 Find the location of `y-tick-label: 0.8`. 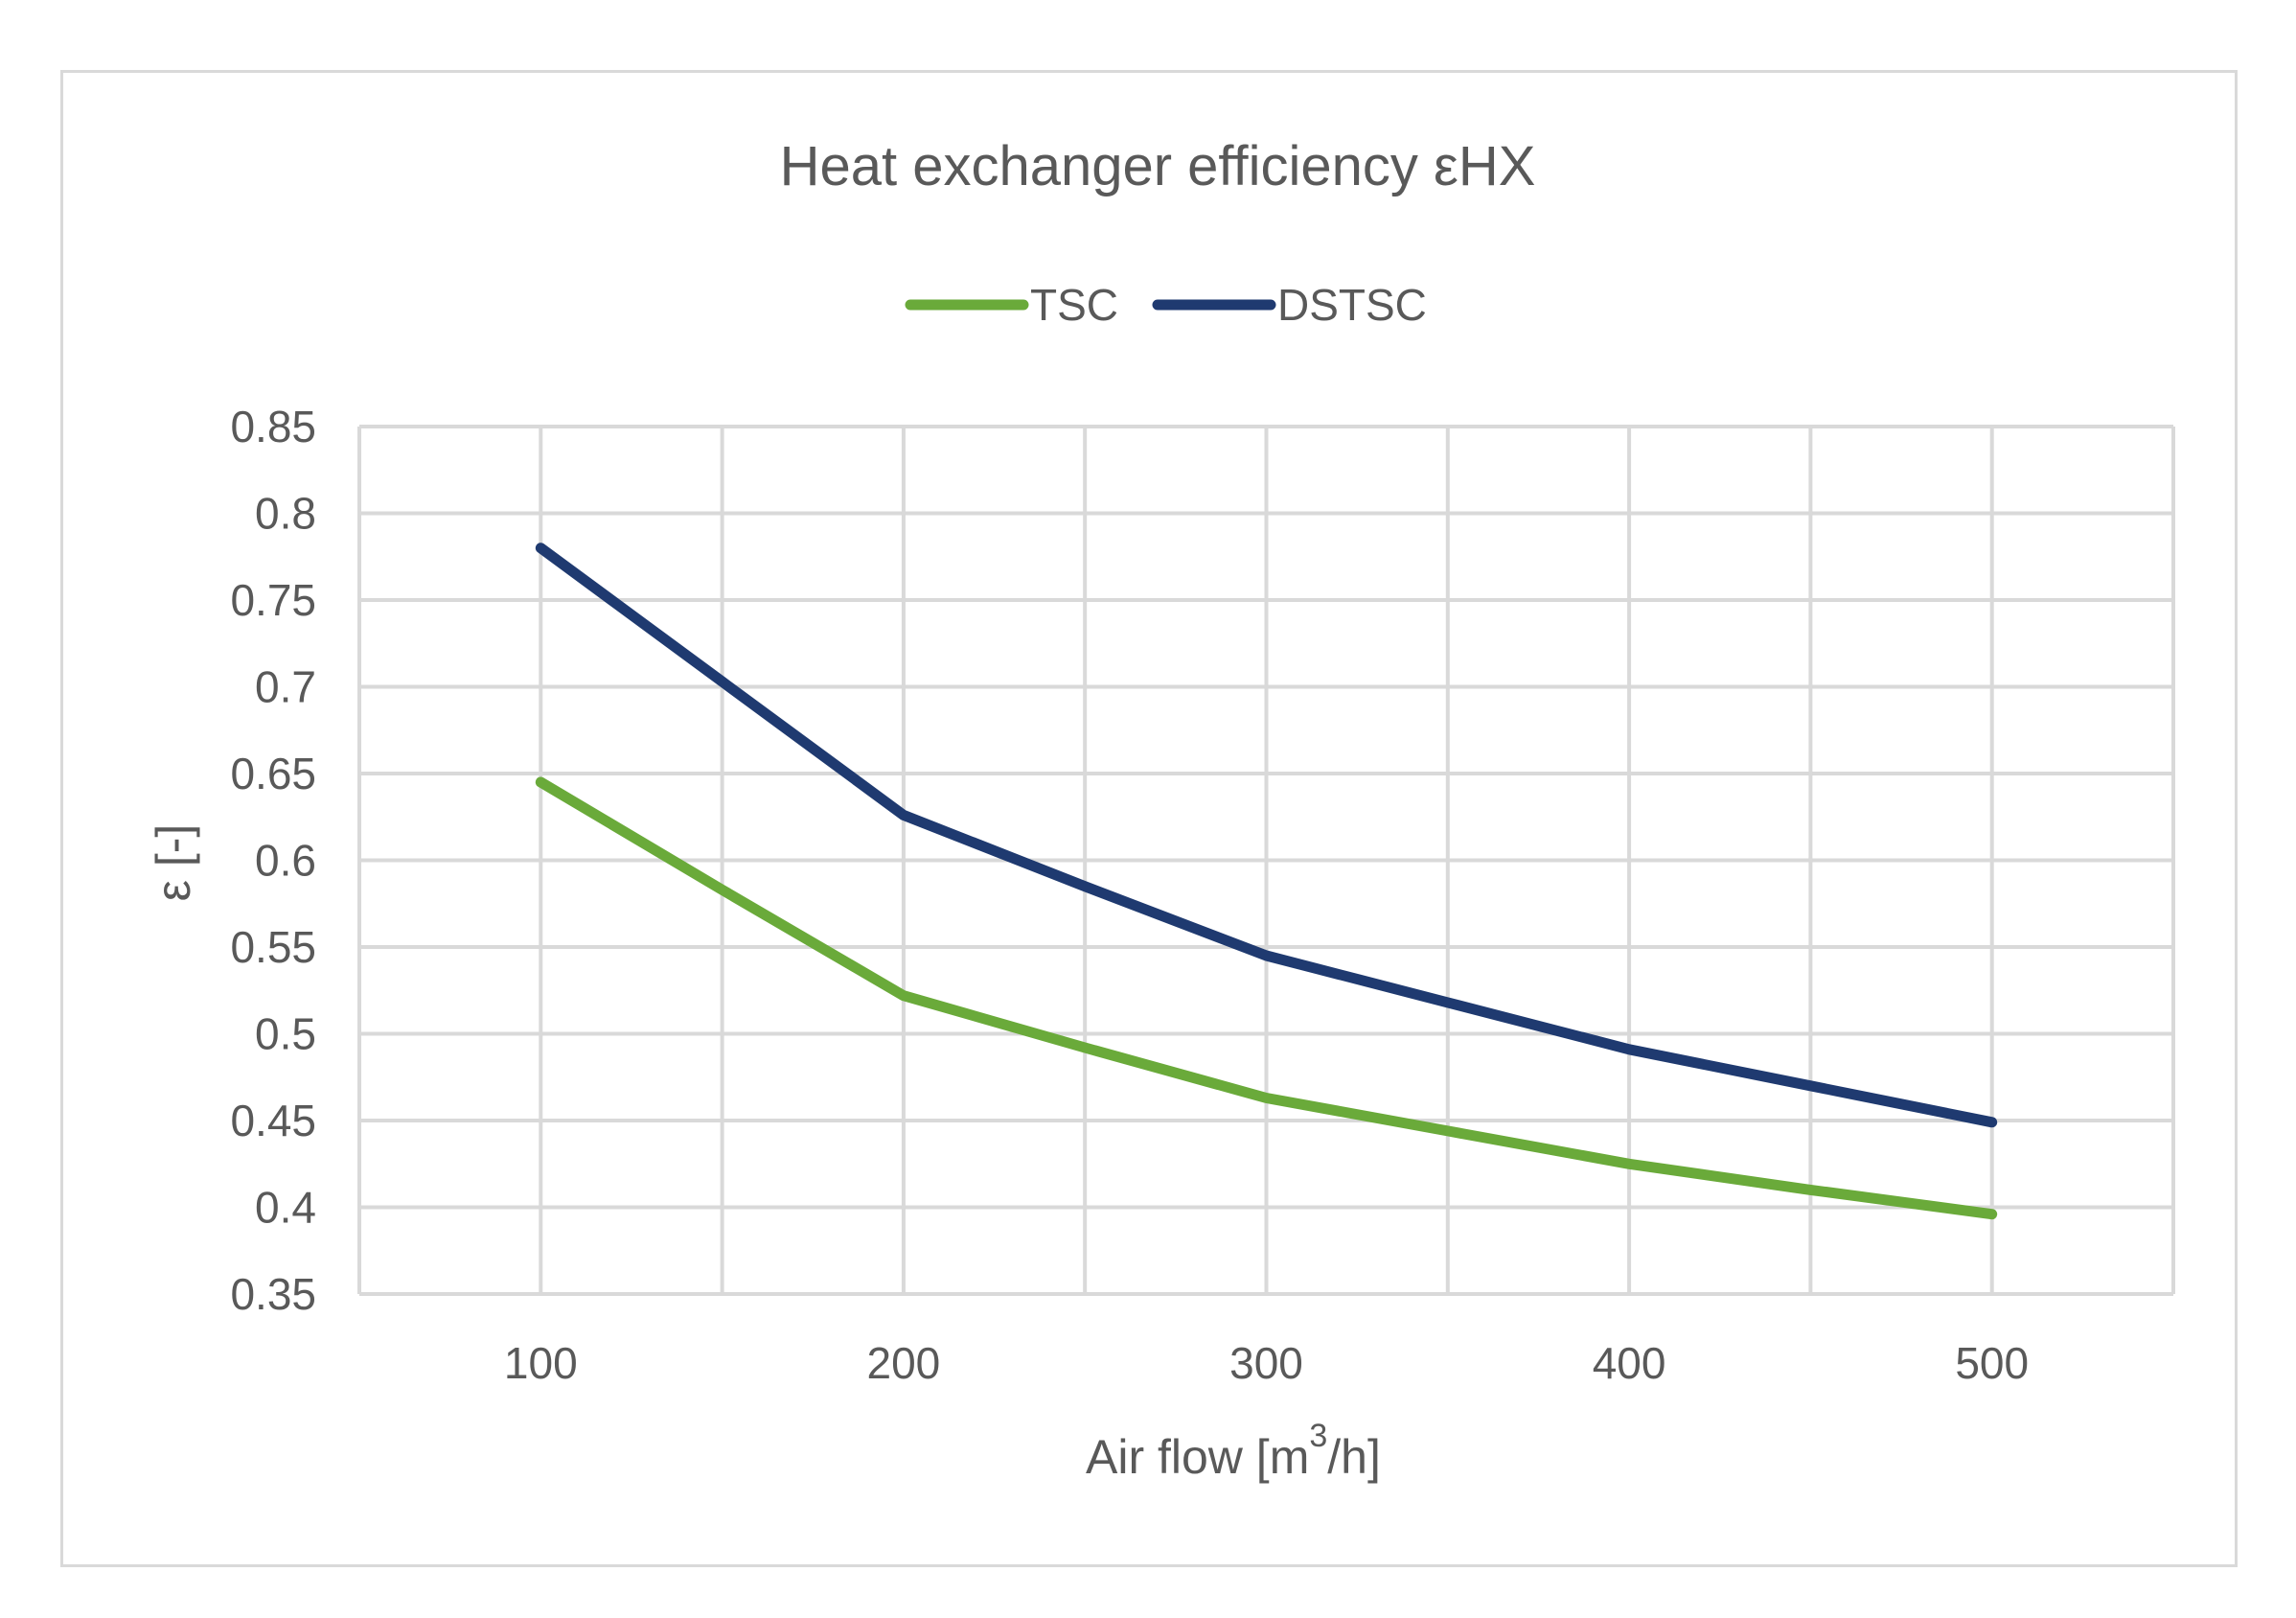

y-tick-label: 0.8 is located at coordinates (285, 514).